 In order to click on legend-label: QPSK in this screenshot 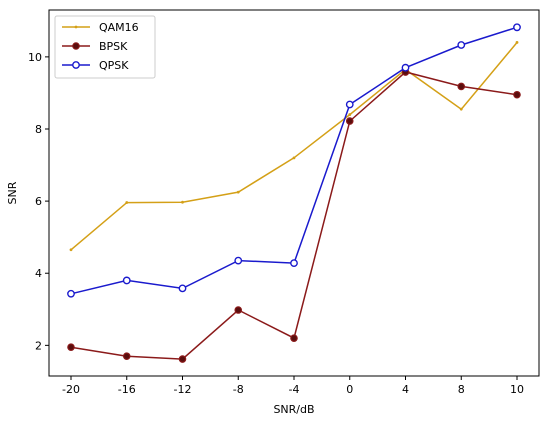, I will do `click(114, 65)`.